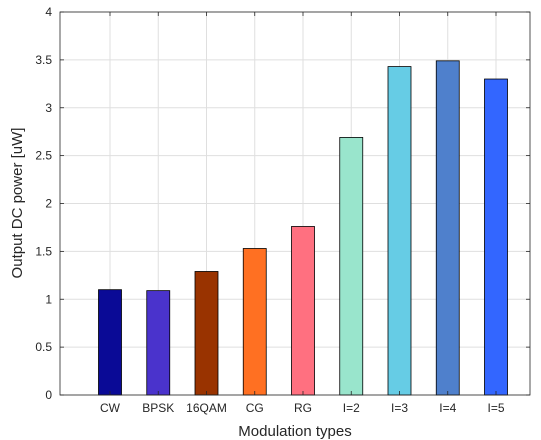  What do you see at coordinates (48, 108) in the screenshot?
I see `y-tick-label: 3` at bounding box center [48, 108].